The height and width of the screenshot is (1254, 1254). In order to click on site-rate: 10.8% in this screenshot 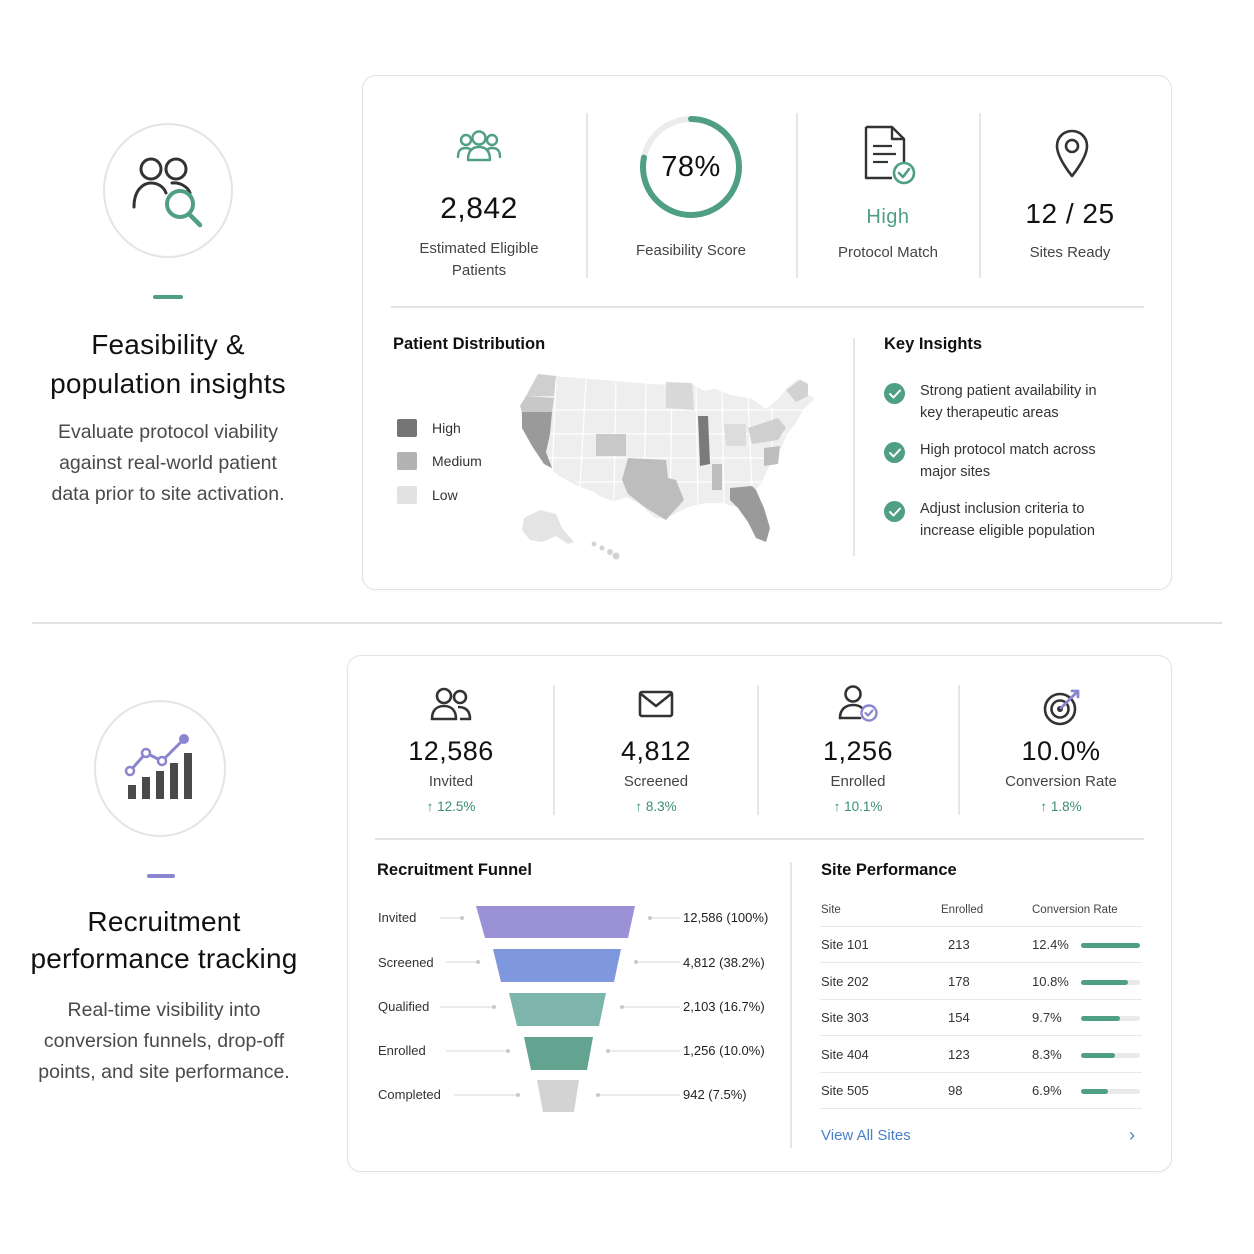, I will do `click(1050, 981)`.